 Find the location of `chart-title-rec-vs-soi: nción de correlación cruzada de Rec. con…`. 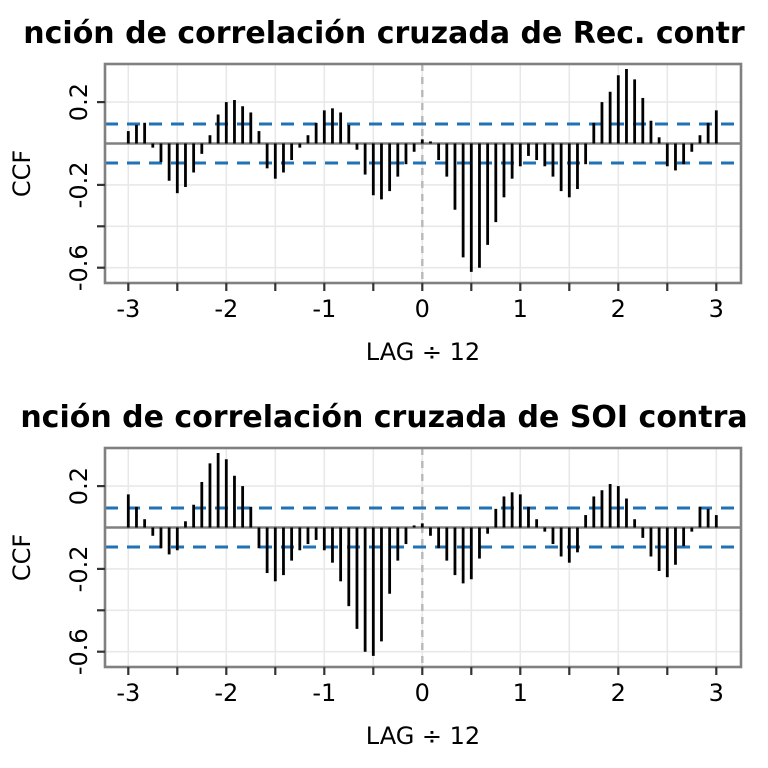

chart-title-rec-vs-soi: nción de correlación cruzada de Rec. con… is located at coordinates (384, 33).